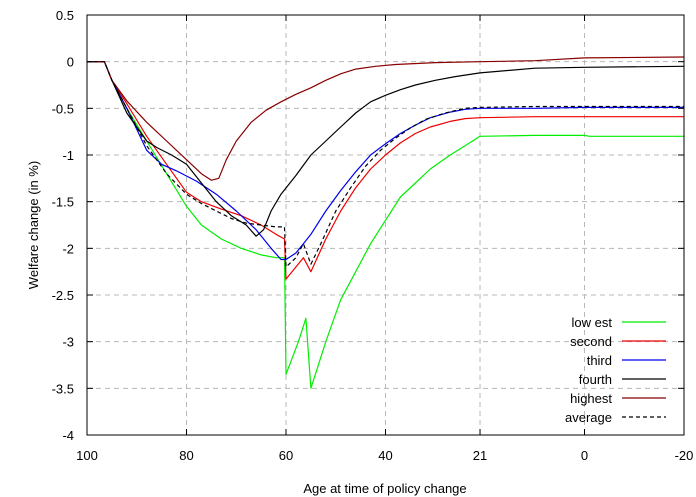 The height and width of the screenshot is (497, 696). Describe the element at coordinates (588, 417) in the screenshot. I see `legend-label-6: average` at that location.